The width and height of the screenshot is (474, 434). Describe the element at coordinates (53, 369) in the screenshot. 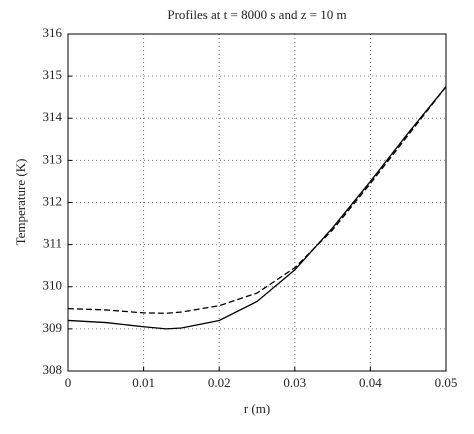

I see `y-tick-label: 308` at that location.